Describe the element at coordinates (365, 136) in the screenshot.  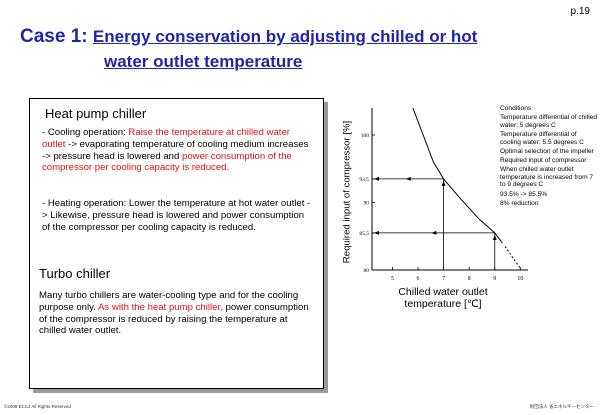
I see `y-tick-label: 100` at that location.